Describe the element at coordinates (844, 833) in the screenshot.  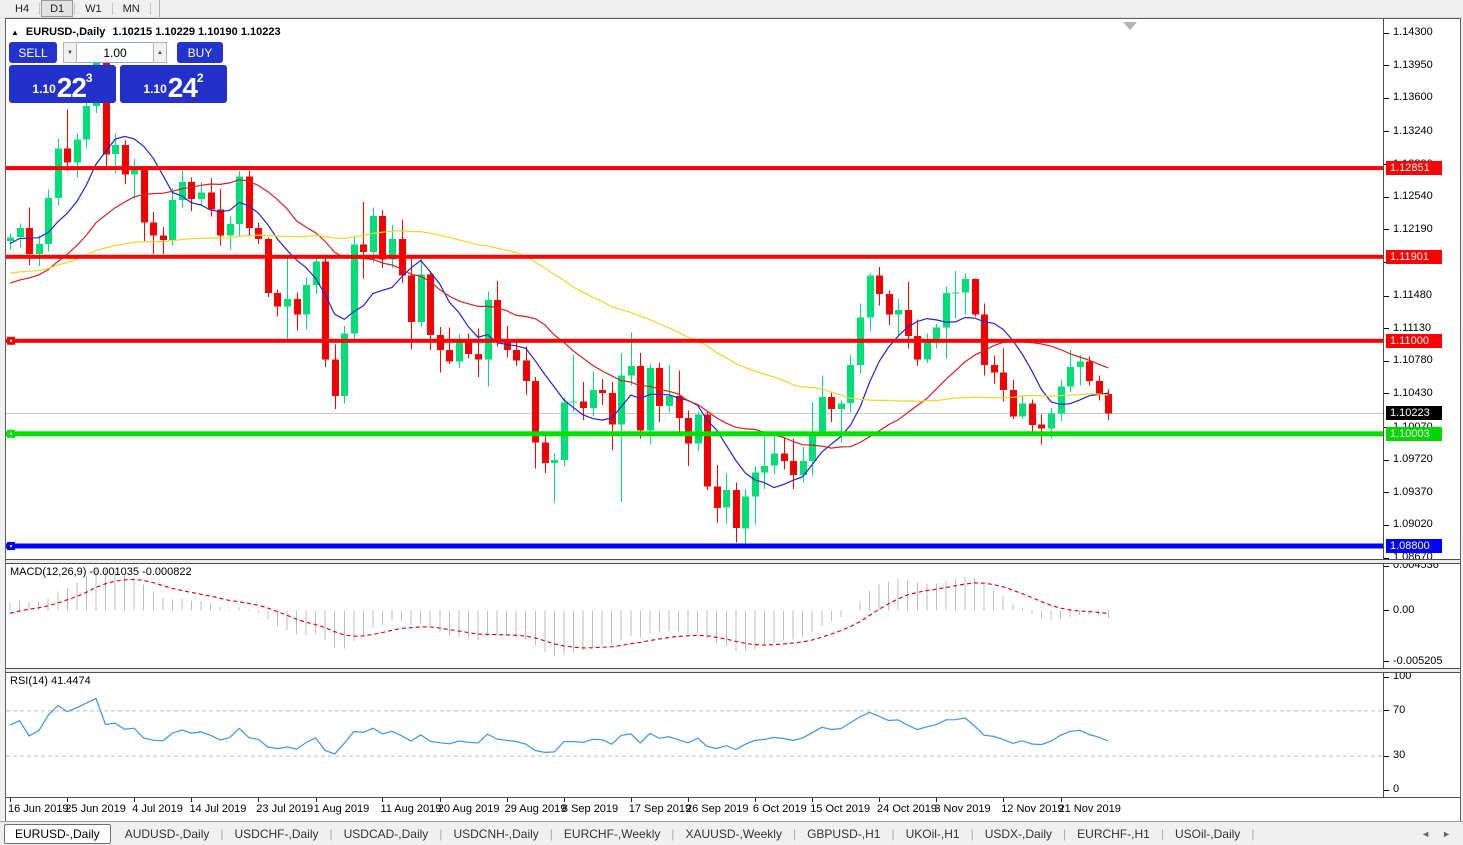
I see `chart-tab-gbpusd-h1: GBPUSD-,H1` at that location.